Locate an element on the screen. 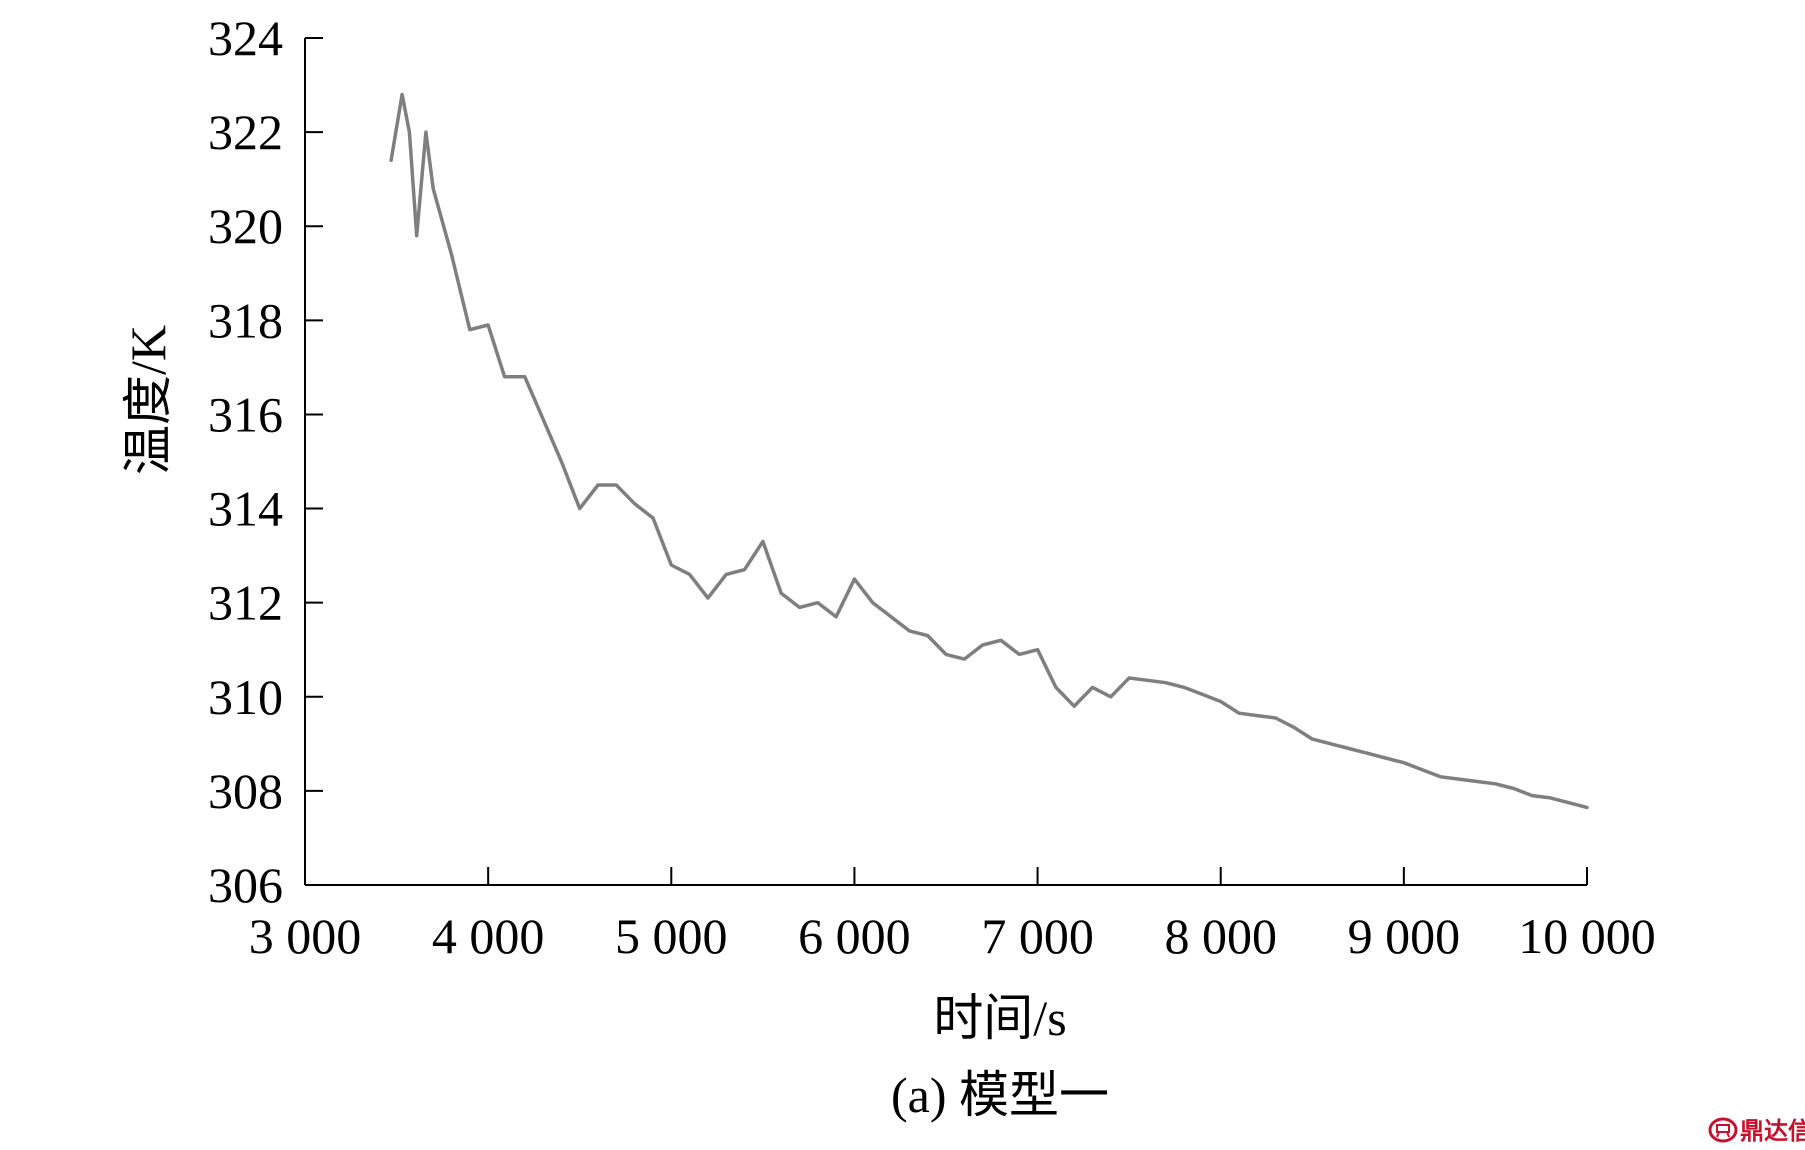 This screenshot has height=1150, width=1805. ding-seal-icon is located at coordinates (1723, 1130).